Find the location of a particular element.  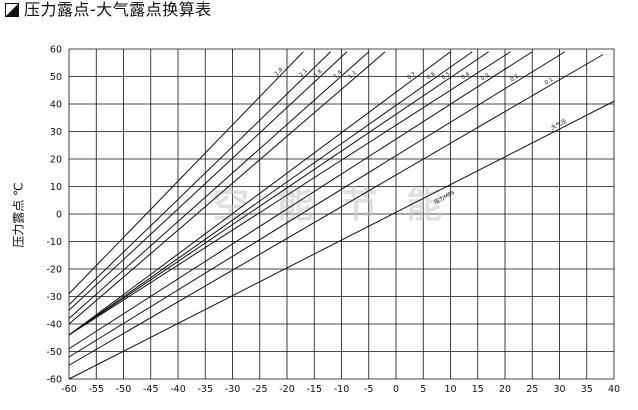

series-label: 0.4 is located at coordinates (465, 76).